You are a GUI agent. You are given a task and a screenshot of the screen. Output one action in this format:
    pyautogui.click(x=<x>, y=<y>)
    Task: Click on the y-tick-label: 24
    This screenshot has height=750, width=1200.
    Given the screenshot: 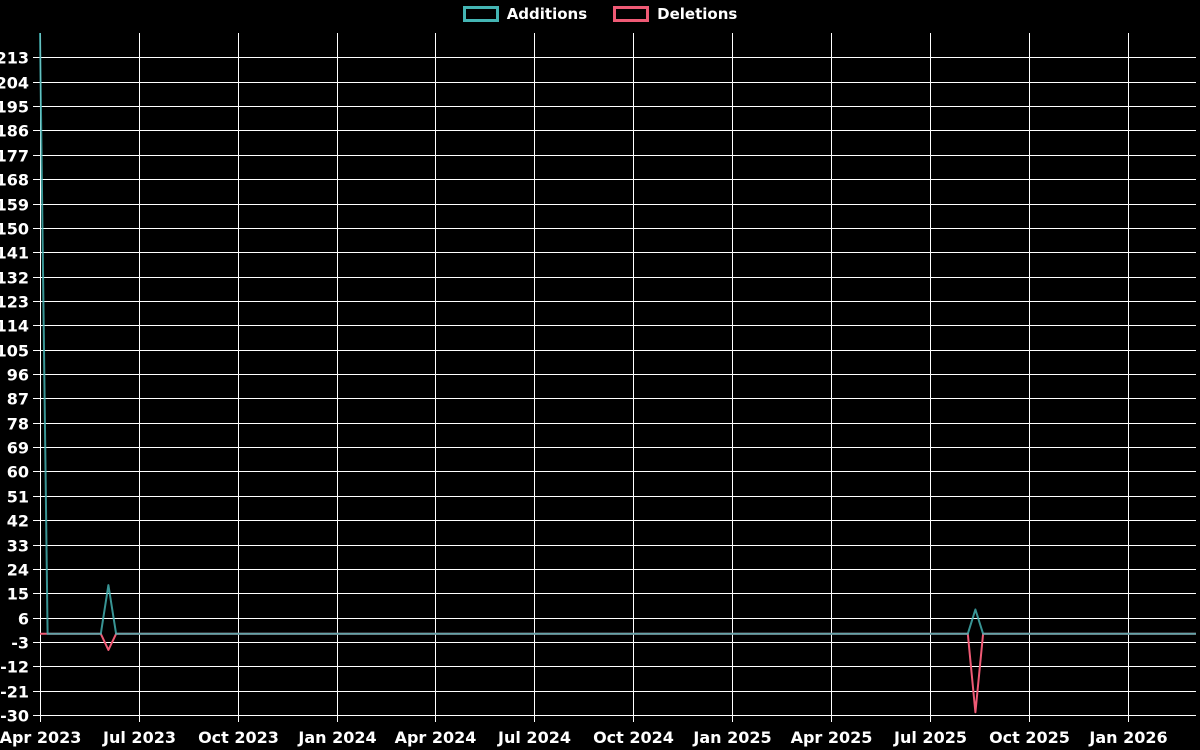 What is the action you would take?
    pyautogui.click(x=18, y=570)
    